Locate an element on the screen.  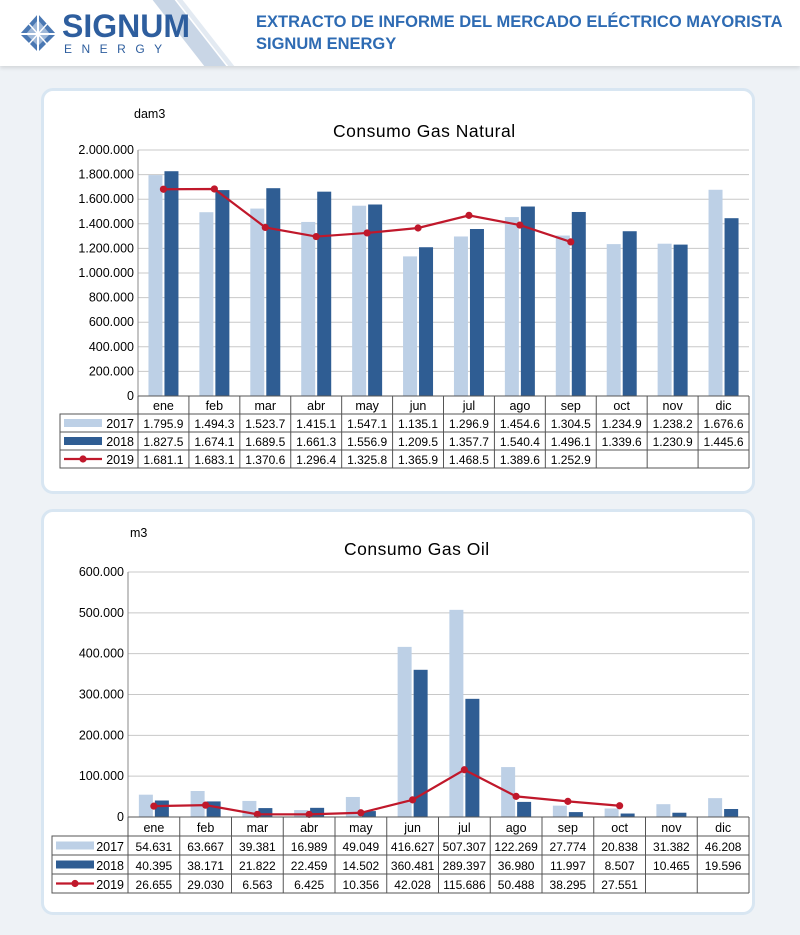
x-tick-label: jun is located at coordinates (418, 406).